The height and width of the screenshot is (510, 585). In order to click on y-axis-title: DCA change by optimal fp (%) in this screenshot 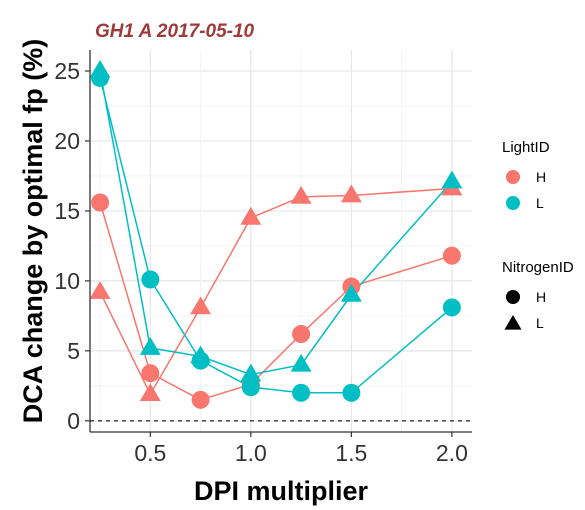, I will do `click(33, 231)`.